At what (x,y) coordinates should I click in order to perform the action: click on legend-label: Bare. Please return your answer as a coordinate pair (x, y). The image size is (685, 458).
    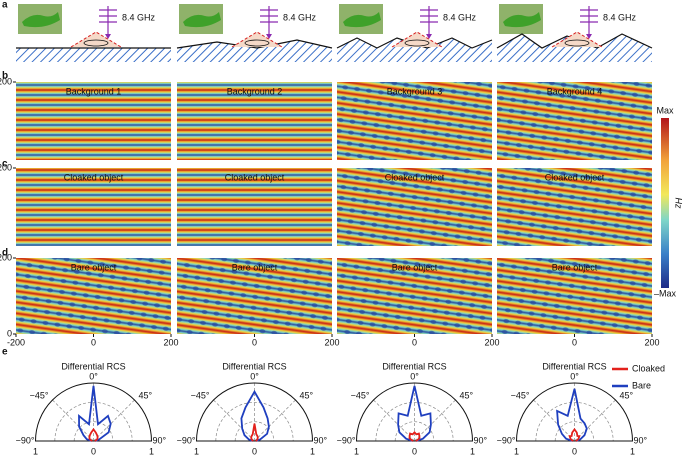
    Looking at the image, I should click on (641, 385).